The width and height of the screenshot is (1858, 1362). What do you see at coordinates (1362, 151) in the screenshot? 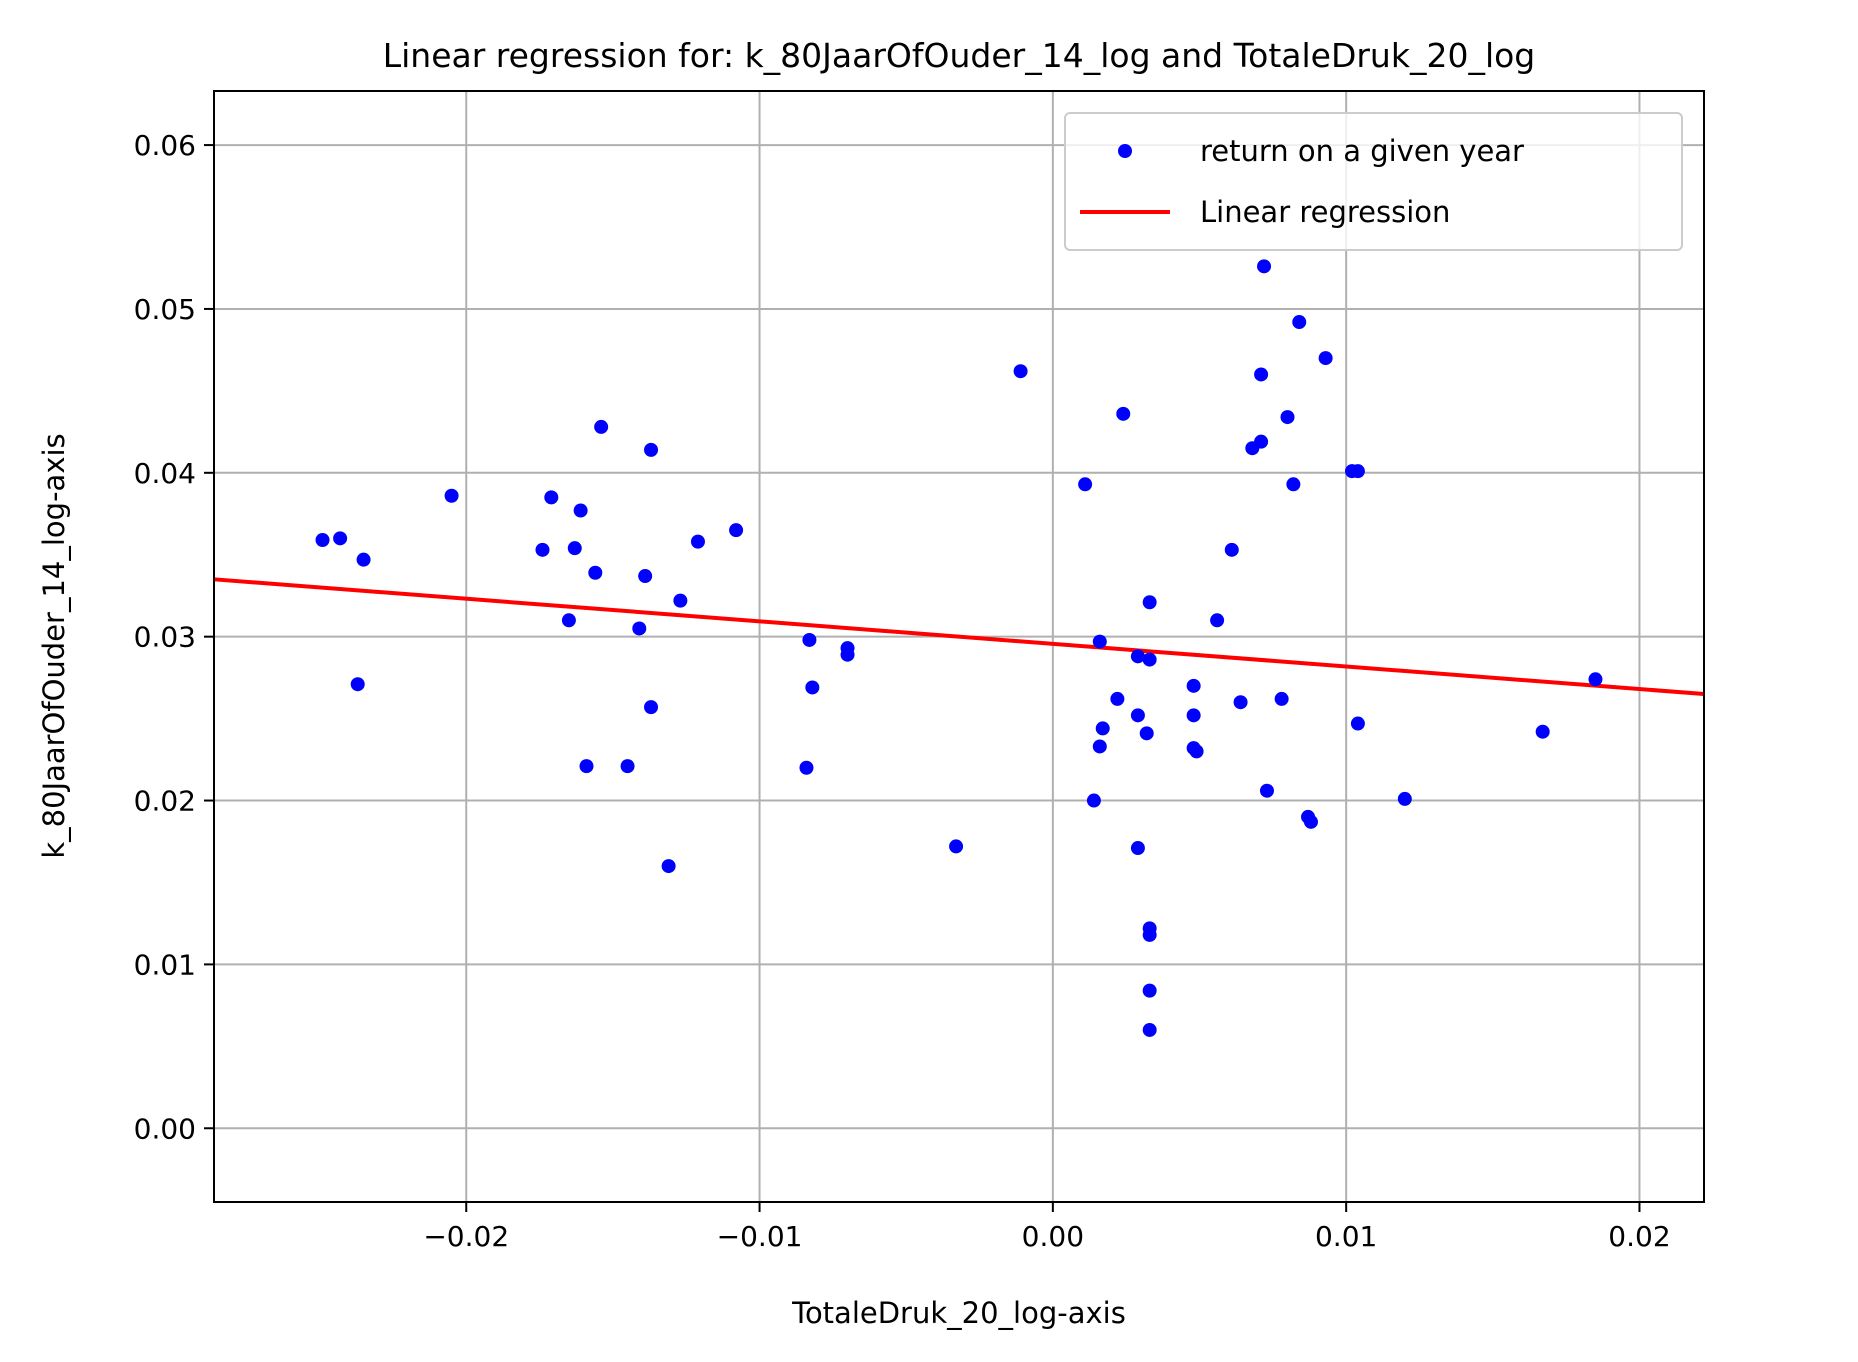
I see `legend-label-scatter: return on a given year` at bounding box center [1362, 151].